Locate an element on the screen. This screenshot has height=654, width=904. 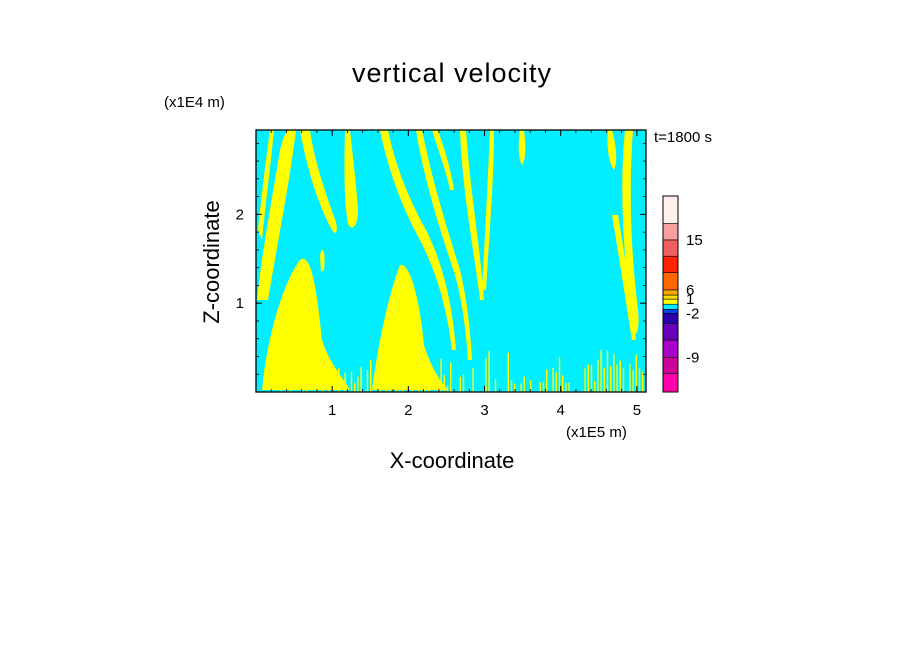
colorbar-tick-label: 1 is located at coordinates (690, 299).